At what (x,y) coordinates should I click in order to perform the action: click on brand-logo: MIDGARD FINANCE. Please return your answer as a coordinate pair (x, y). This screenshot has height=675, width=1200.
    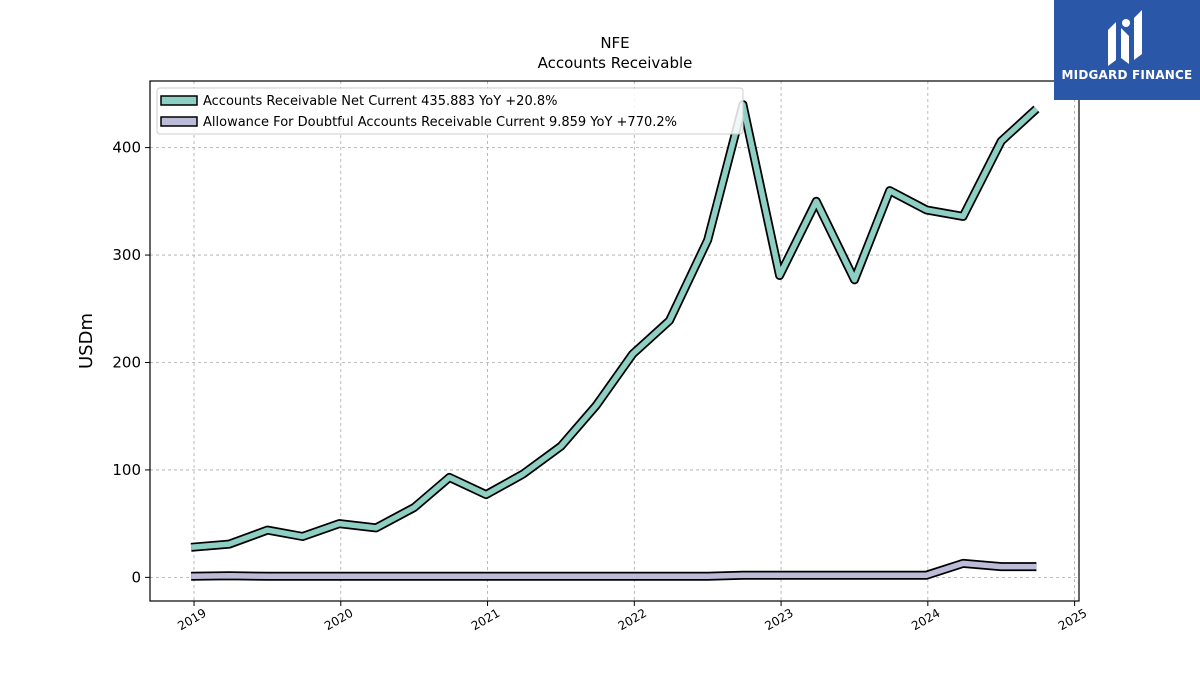
    Looking at the image, I should click on (1127, 50).